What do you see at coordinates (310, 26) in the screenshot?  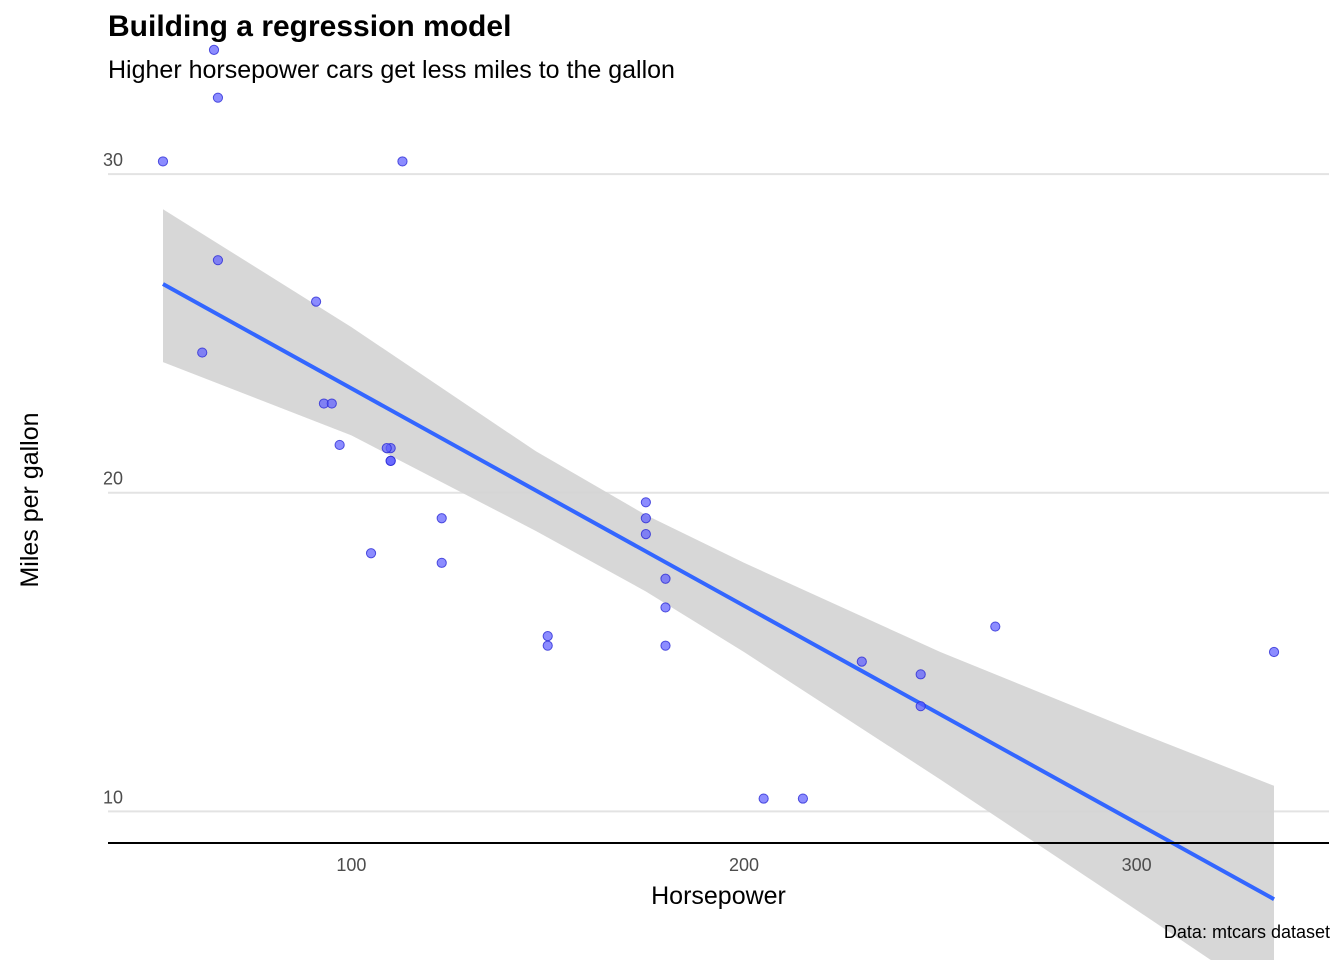 I see `chart-title: Building a regression model` at bounding box center [310, 26].